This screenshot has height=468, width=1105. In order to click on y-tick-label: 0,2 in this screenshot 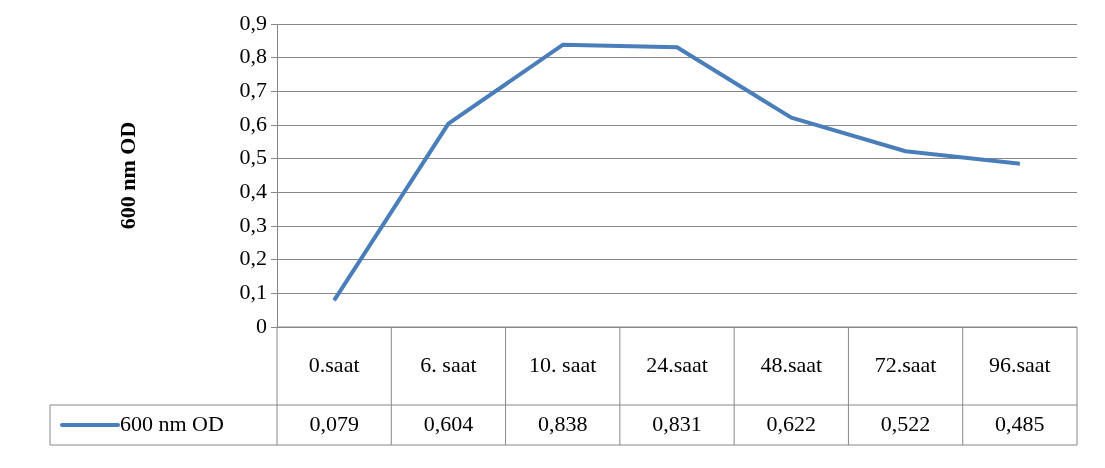, I will do `click(253, 258)`.